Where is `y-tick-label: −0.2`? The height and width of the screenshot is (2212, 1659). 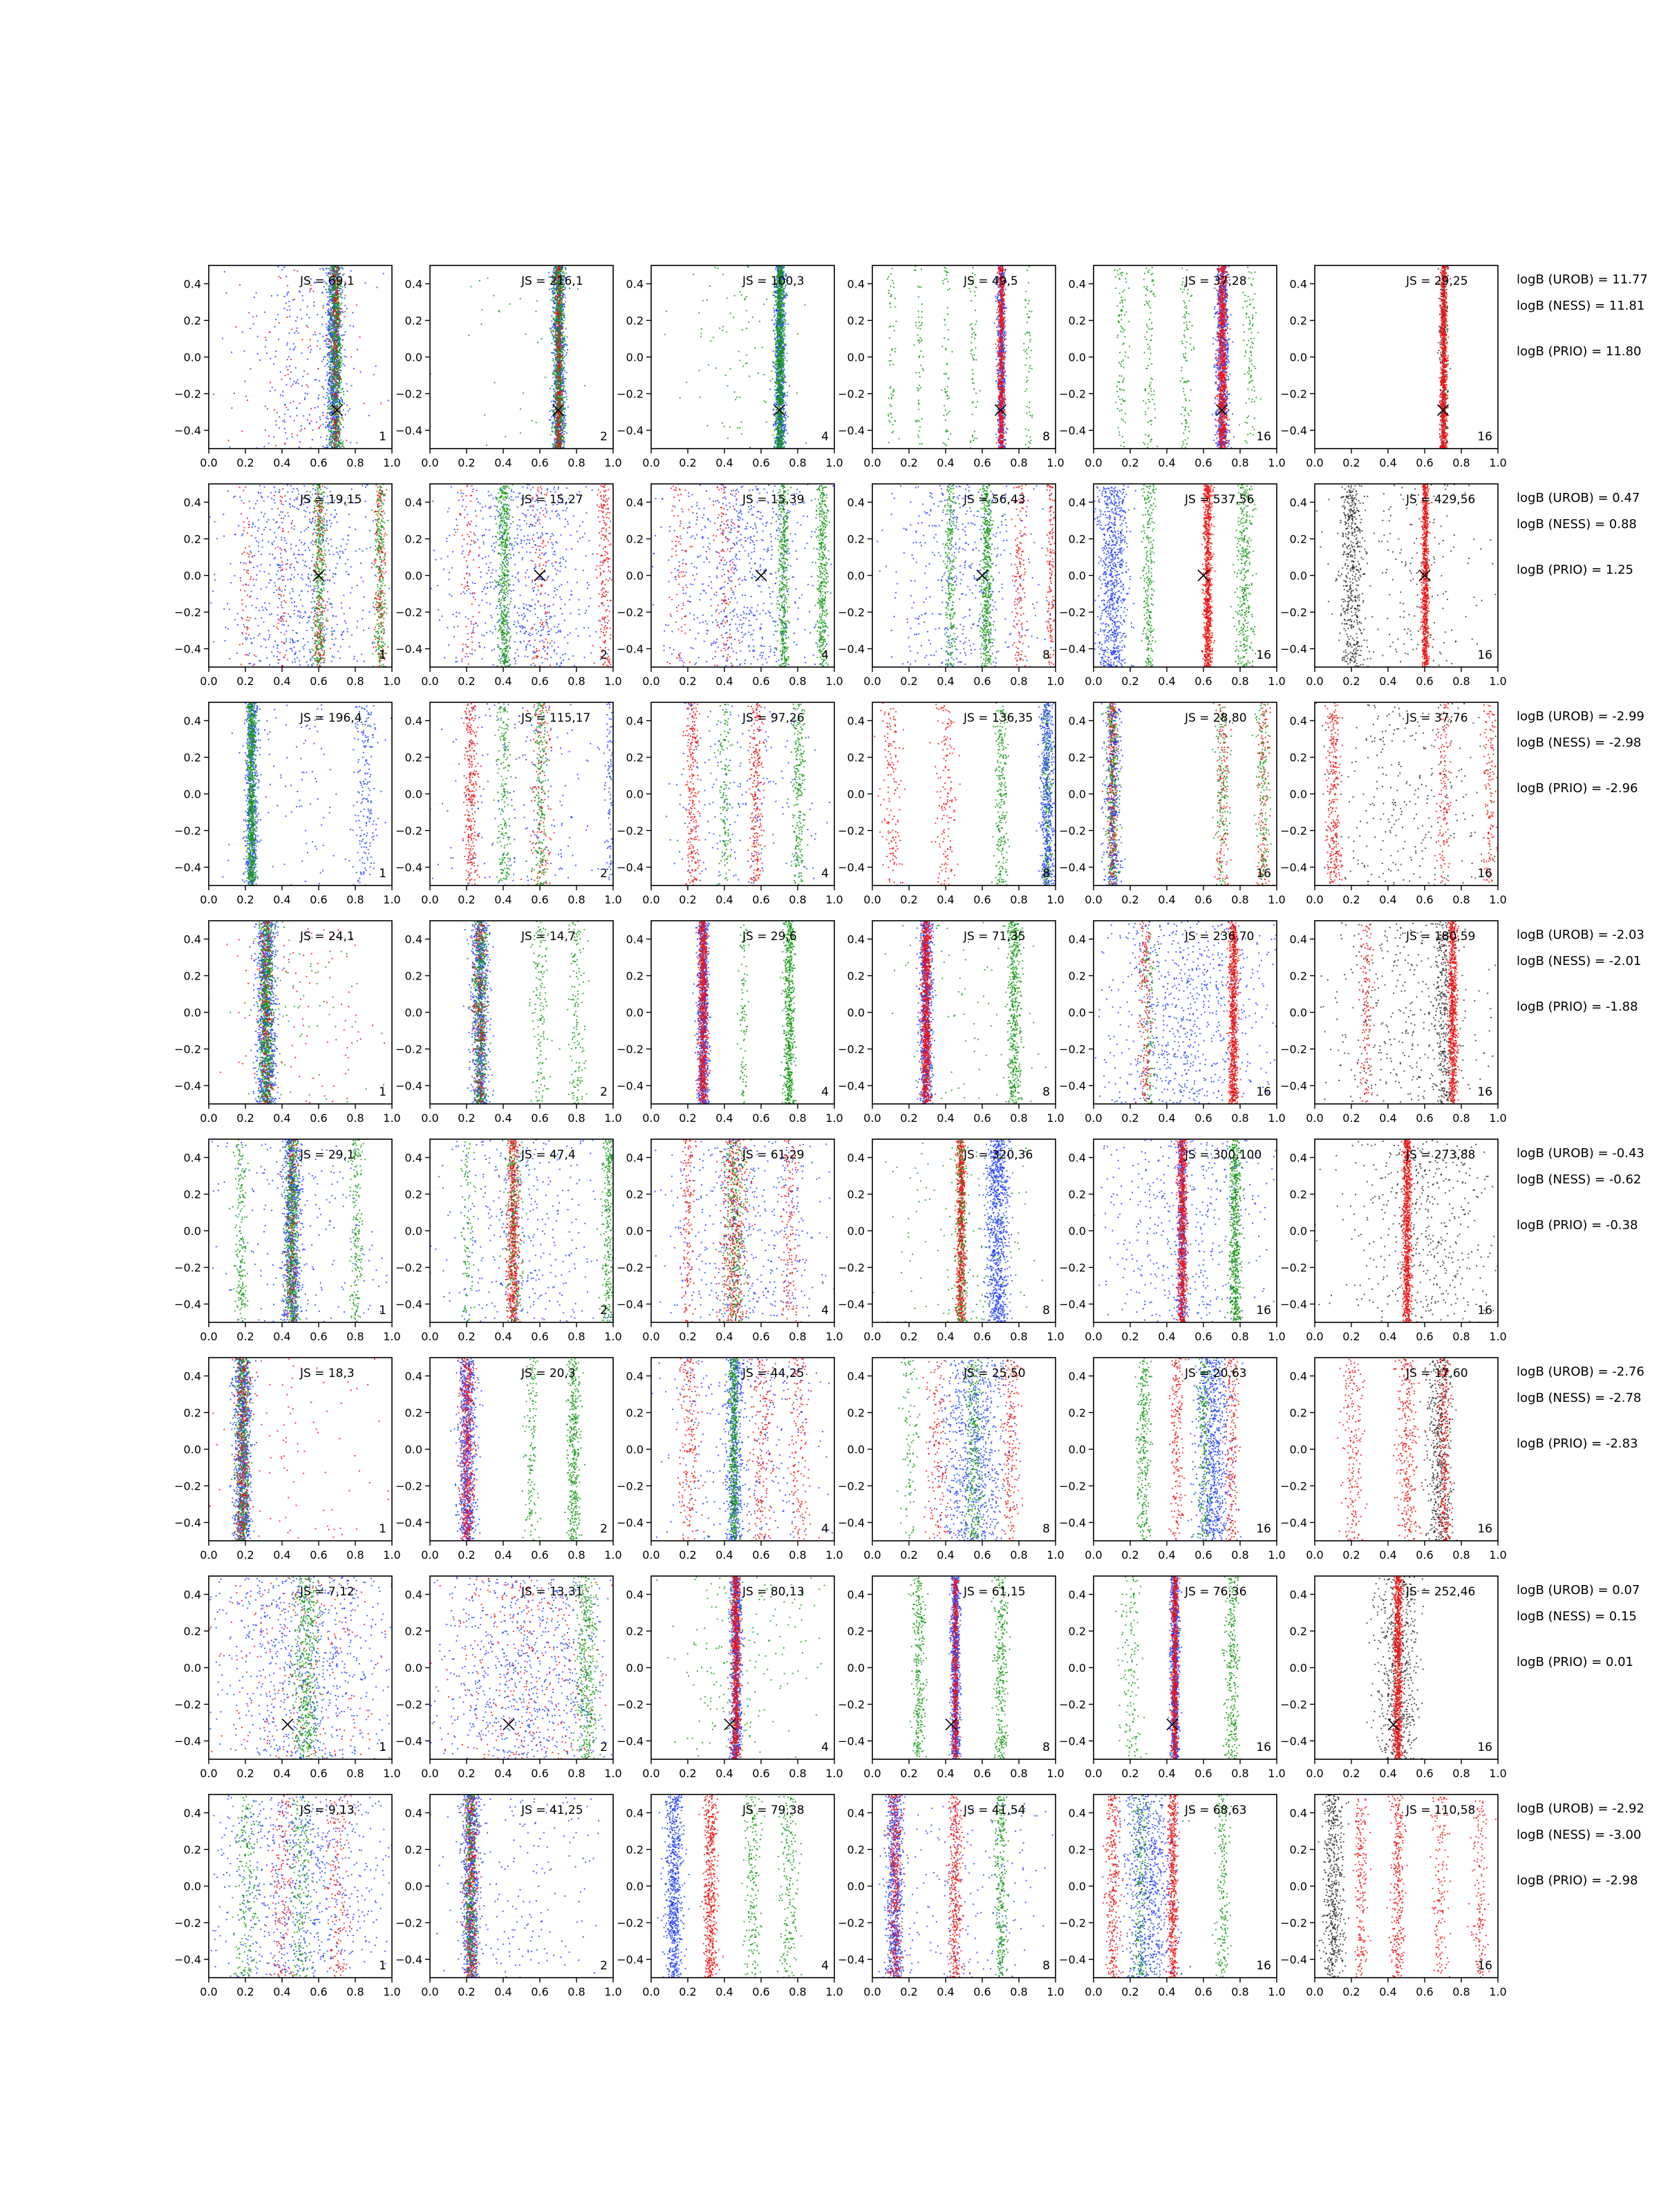 y-tick-label: −0.2 is located at coordinates (408, 394).